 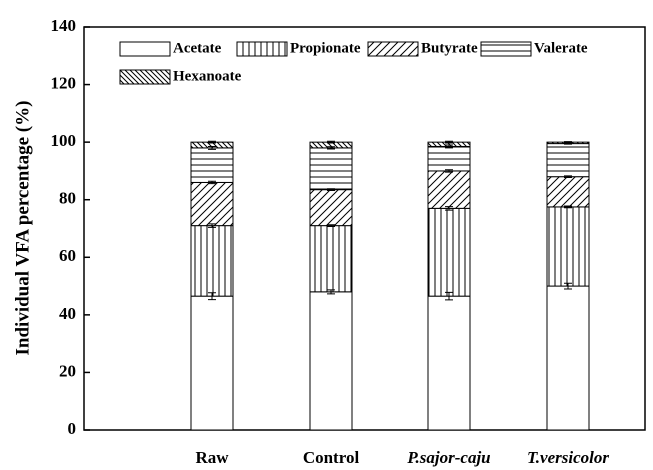 I want to click on y-tick-label: 80, so click(x=67, y=198).